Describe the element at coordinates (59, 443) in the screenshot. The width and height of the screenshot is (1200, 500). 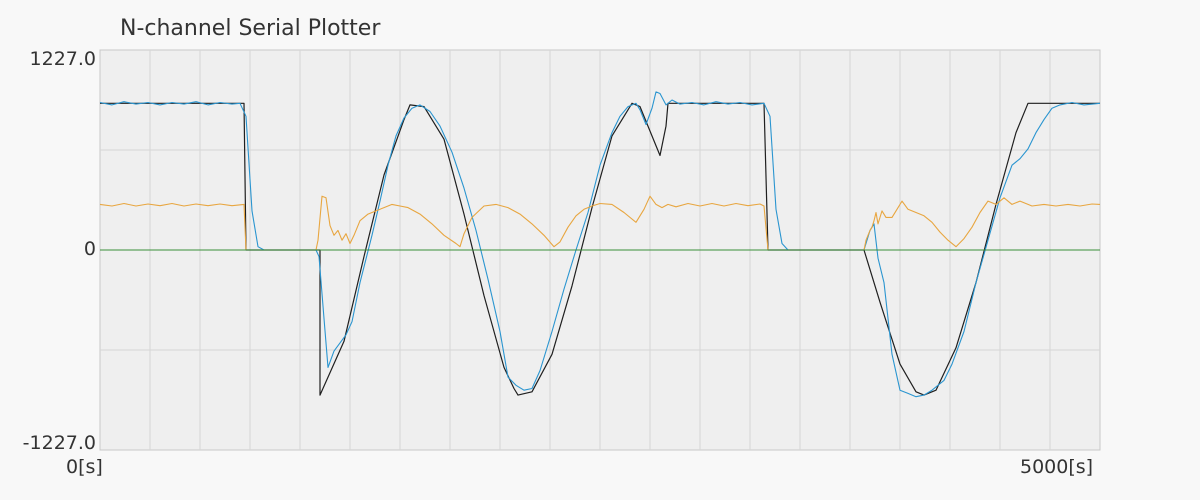
I see `y-min-label: -1227.0` at that location.